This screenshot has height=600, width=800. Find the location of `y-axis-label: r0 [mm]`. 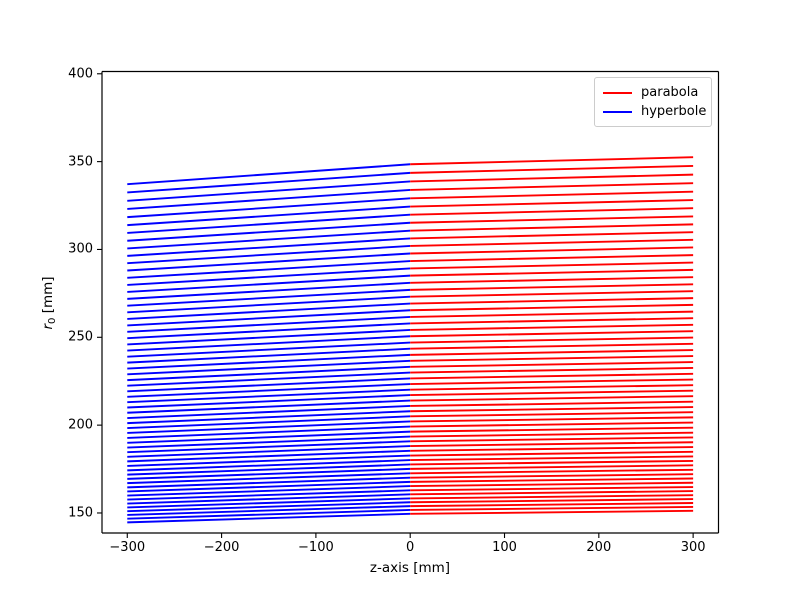

y-axis-label: r0 [mm] is located at coordinates (49, 302).